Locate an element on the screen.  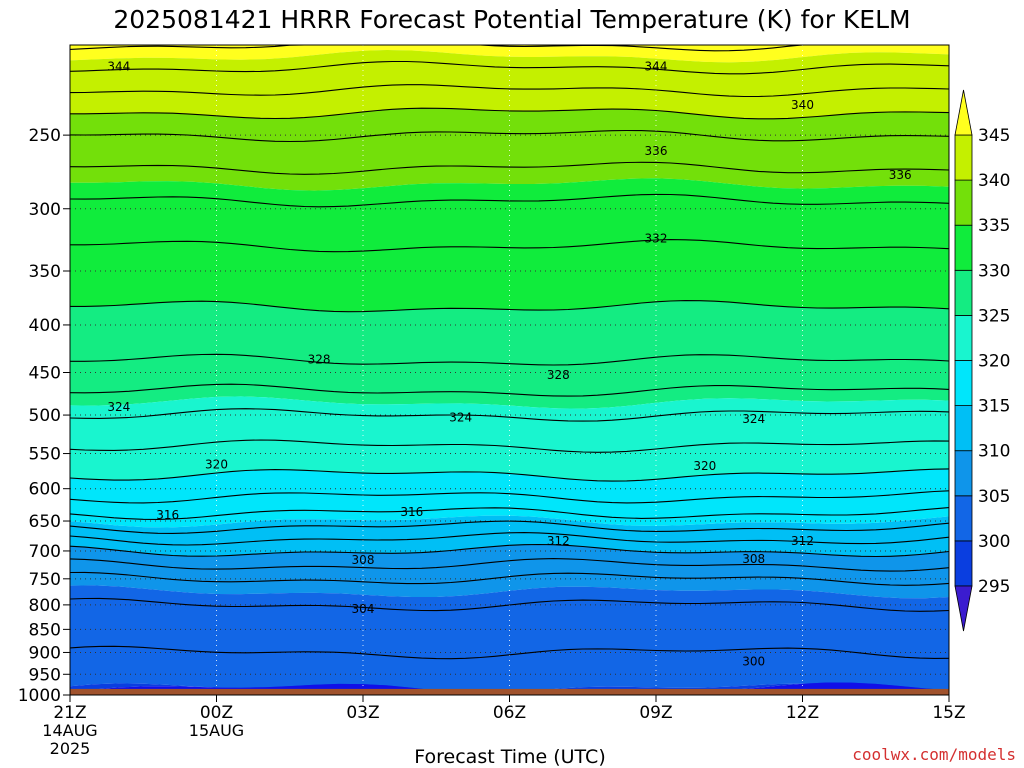
y-tick-label: 400 is located at coordinates (45, 326).